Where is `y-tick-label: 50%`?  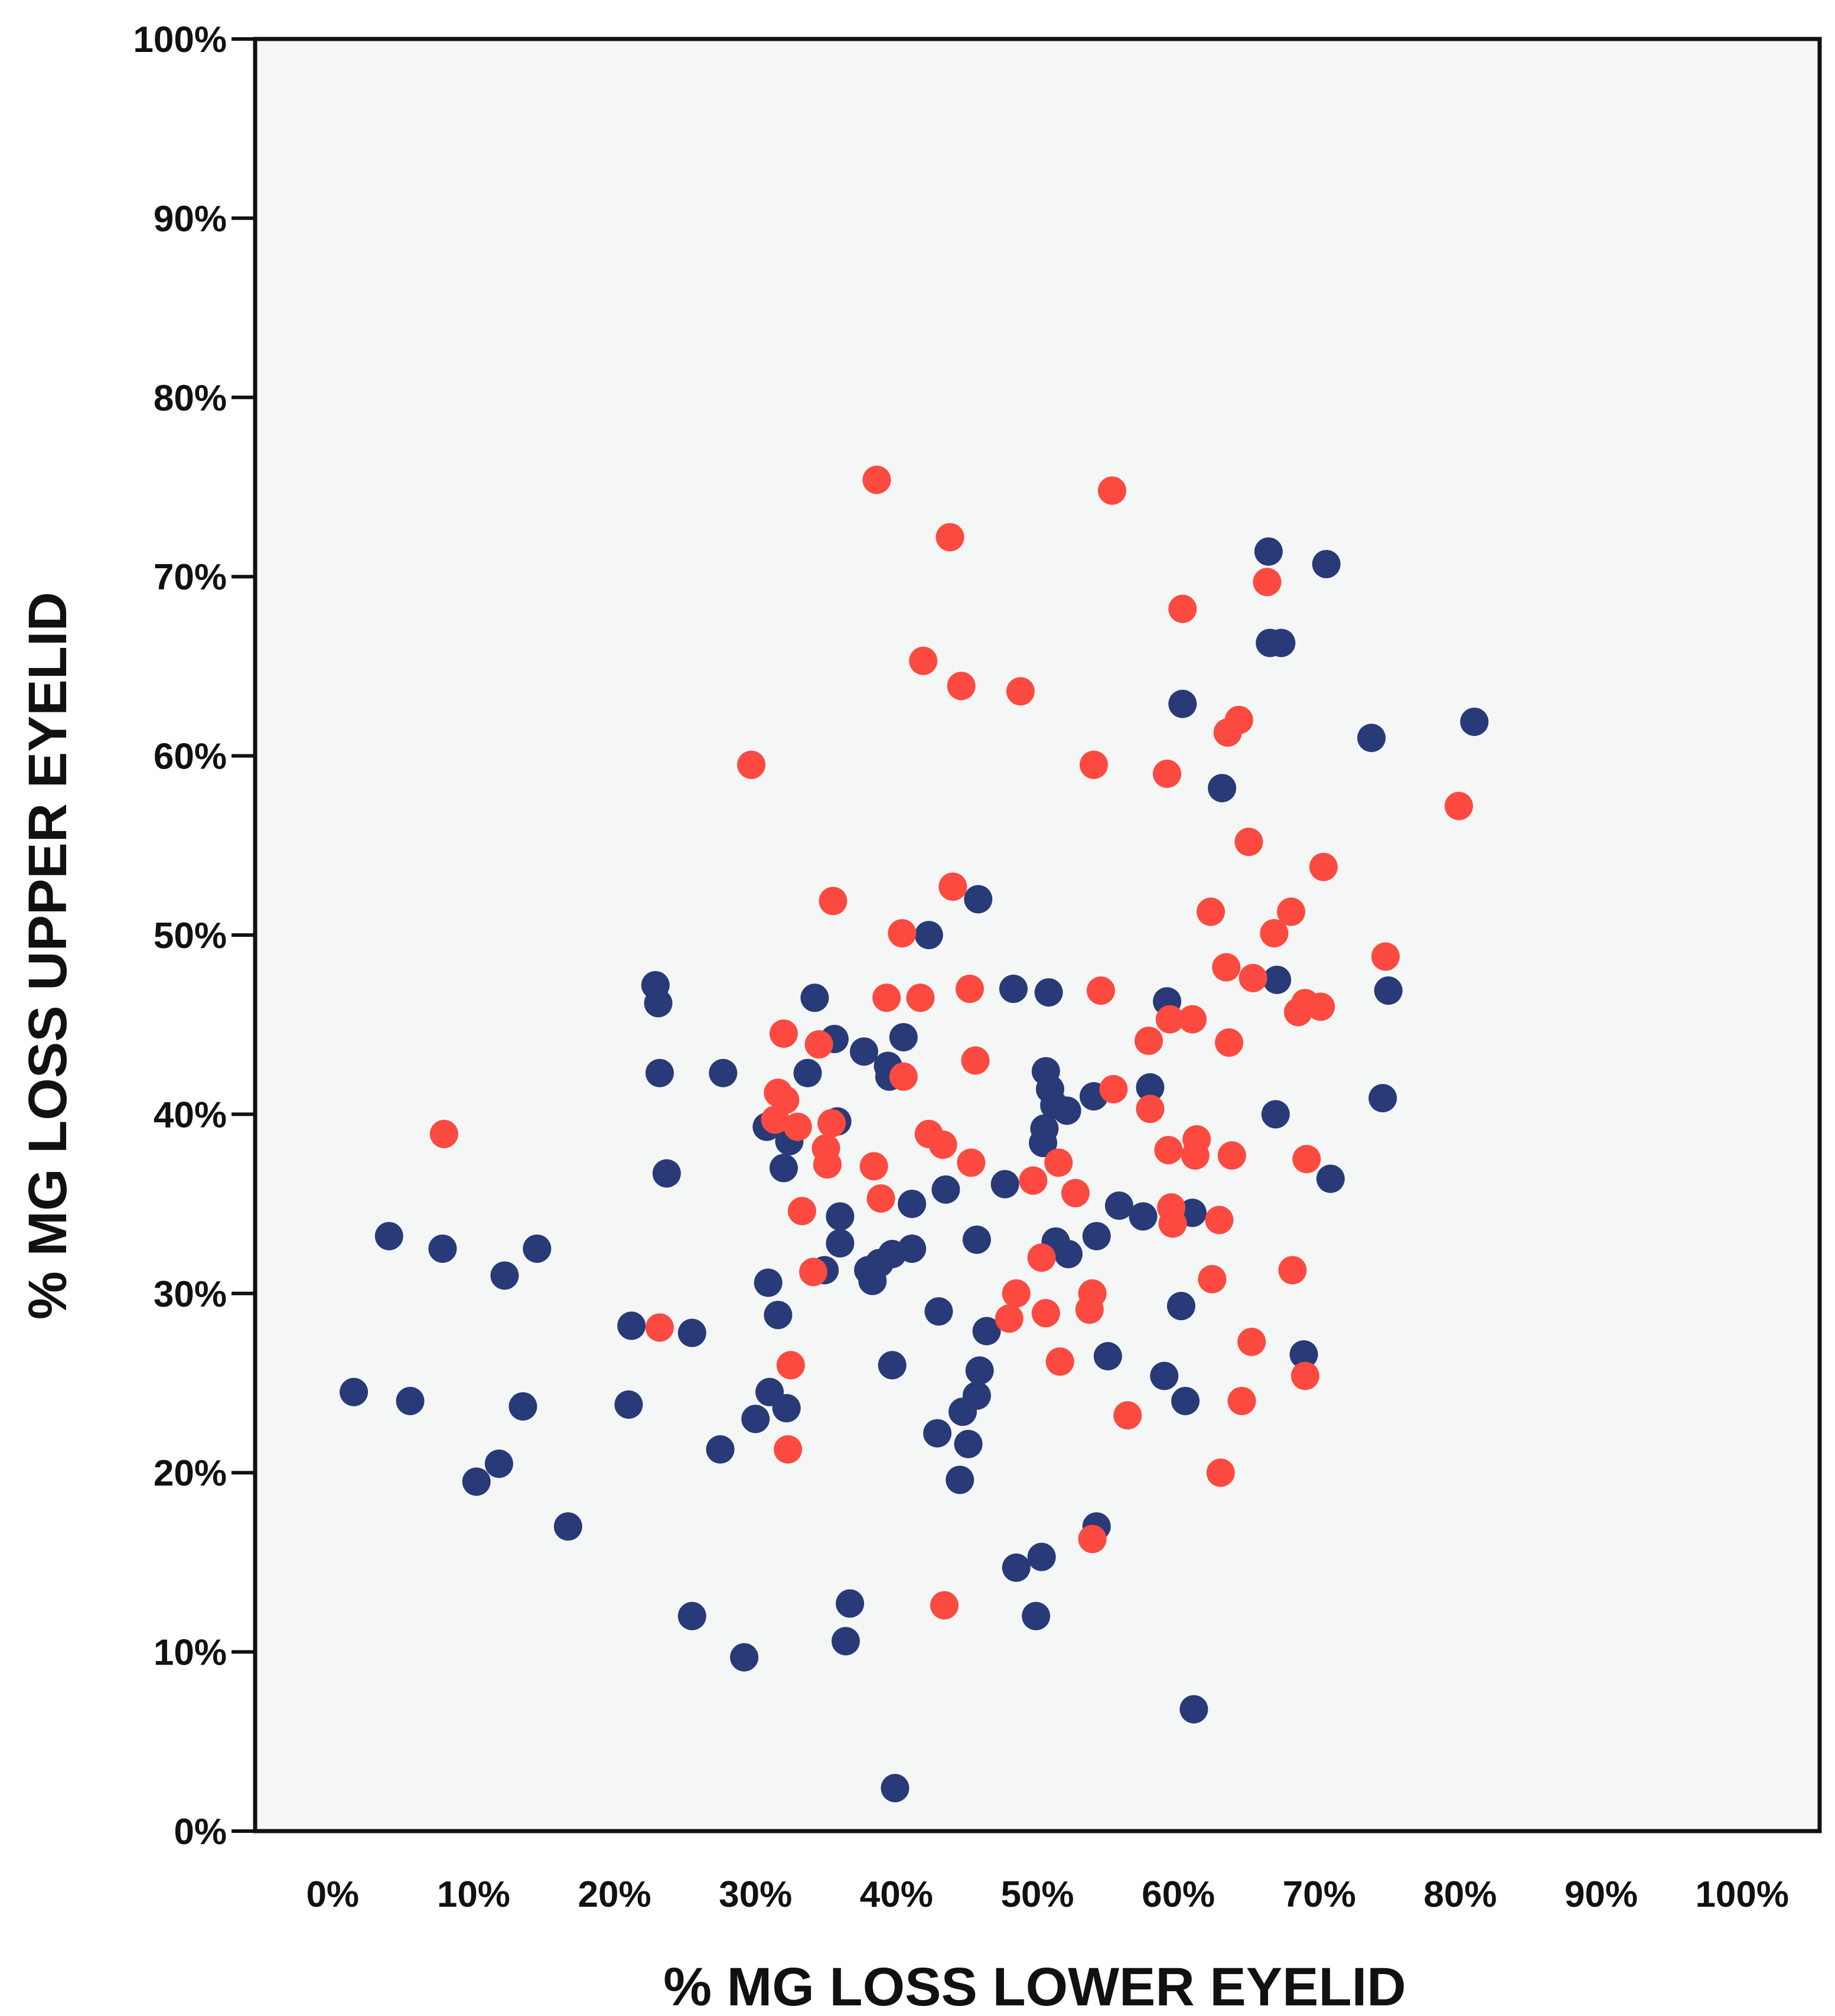 y-tick-label: 50% is located at coordinates (190, 936).